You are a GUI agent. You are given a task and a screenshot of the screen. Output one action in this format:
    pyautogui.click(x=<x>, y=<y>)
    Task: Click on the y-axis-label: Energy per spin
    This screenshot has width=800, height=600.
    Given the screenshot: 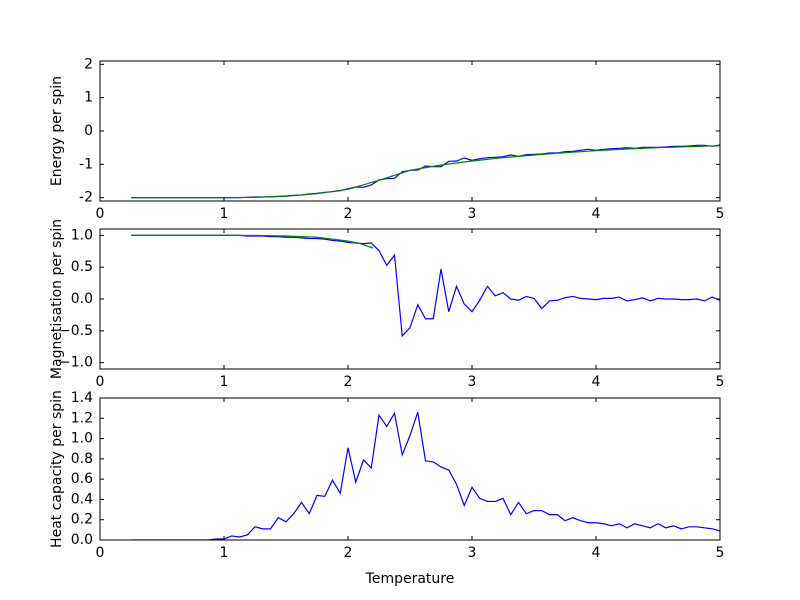 What is the action you would take?
    pyautogui.click(x=57, y=131)
    